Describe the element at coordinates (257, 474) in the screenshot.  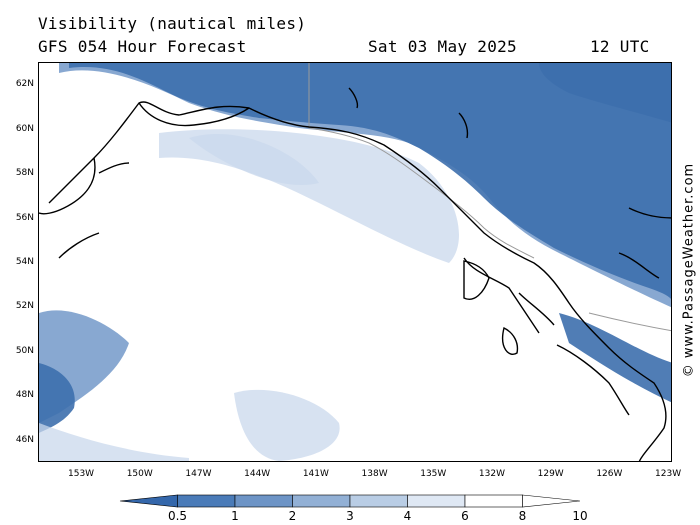
I see `longitude-label: 144W` at that location.